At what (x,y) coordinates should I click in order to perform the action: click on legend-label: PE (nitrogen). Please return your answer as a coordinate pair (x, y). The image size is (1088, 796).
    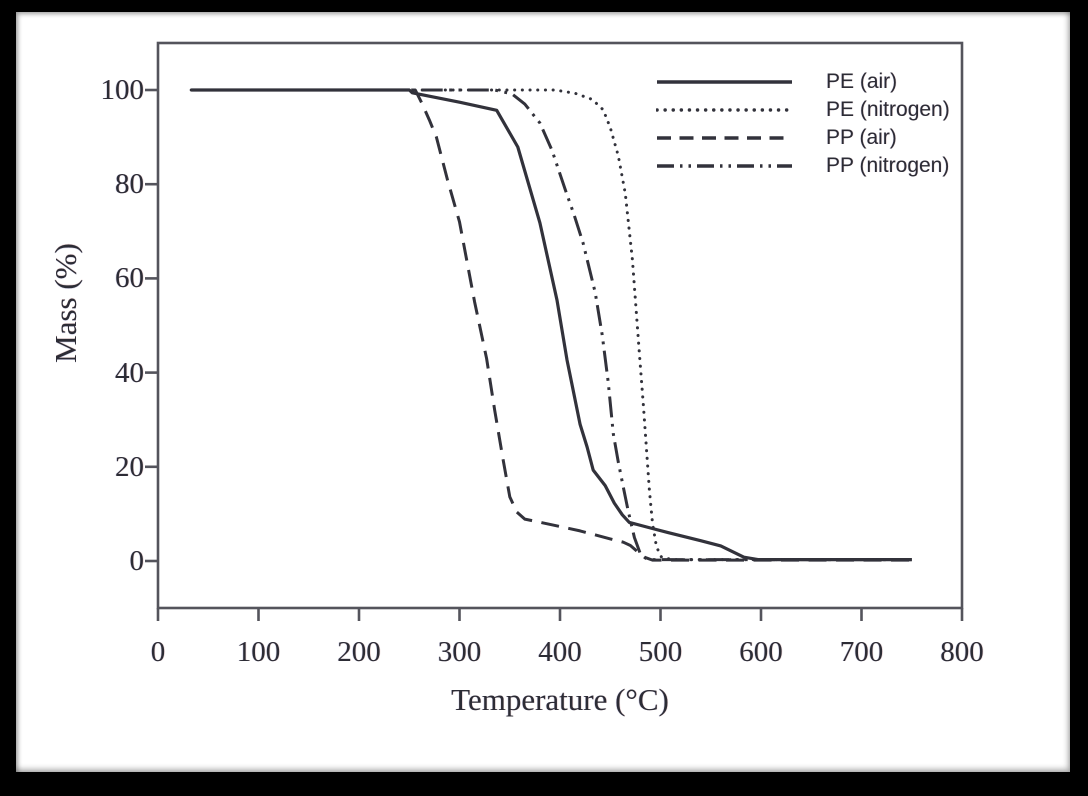
    Looking at the image, I should click on (888, 109).